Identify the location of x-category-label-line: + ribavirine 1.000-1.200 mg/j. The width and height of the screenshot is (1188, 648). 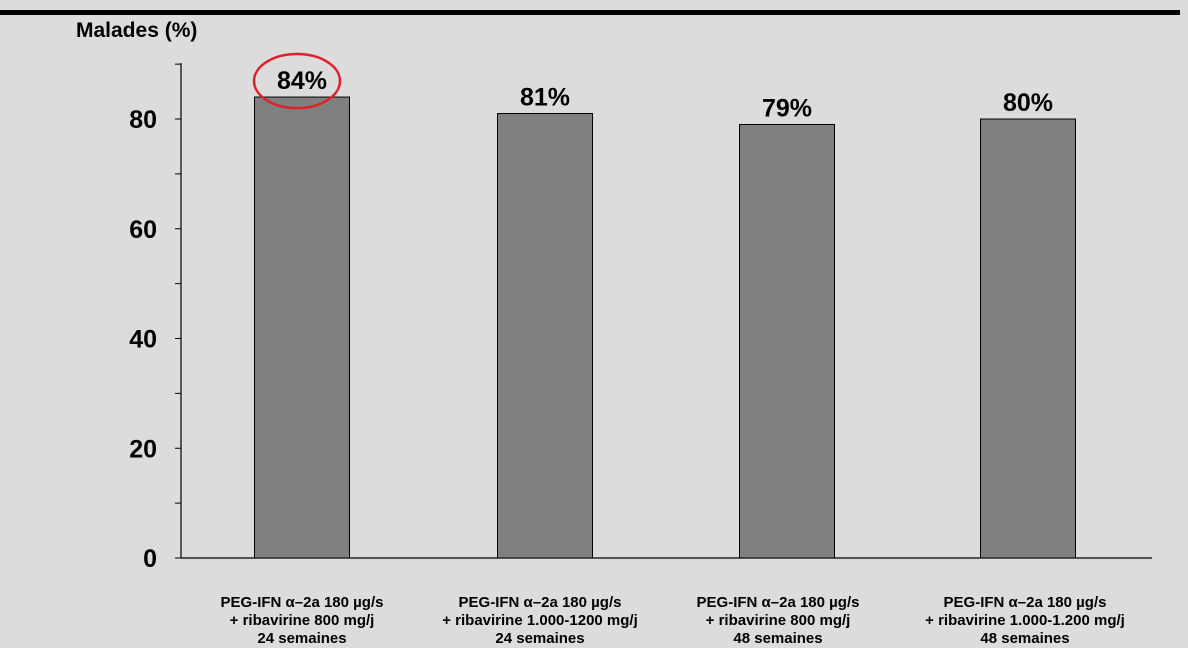
(1025, 620).